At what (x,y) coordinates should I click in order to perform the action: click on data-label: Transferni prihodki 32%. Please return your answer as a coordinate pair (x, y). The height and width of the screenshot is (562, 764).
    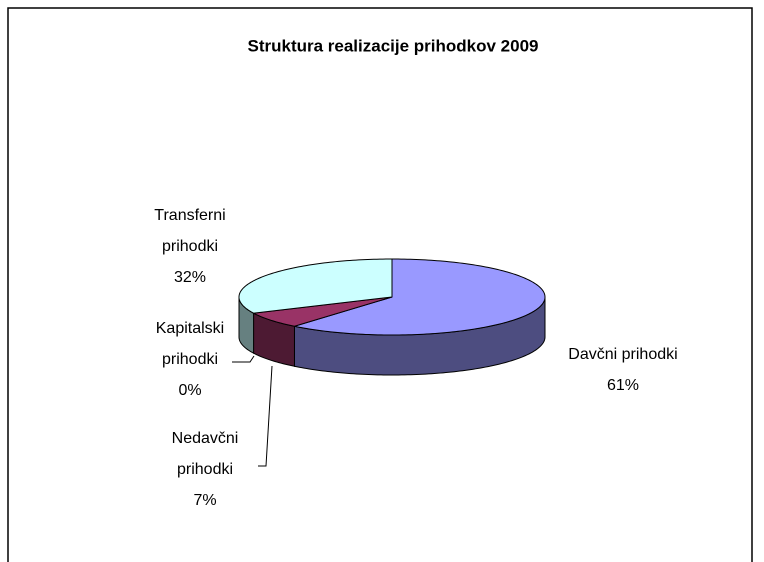
    Looking at the image, I should click on (190, 246).